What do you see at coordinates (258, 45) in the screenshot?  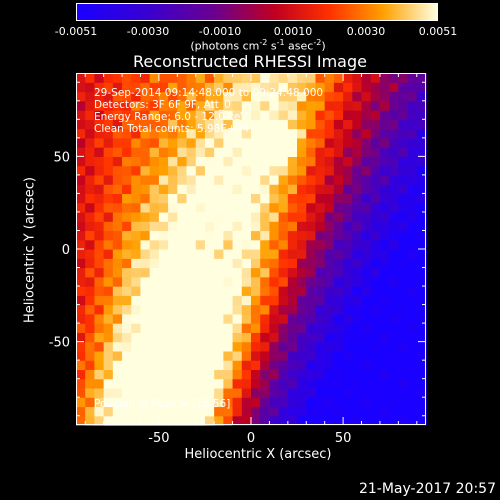 I see `colorbar-units: (photons cm-2 s-1 asec-2)` at bounding box center [258, 45].